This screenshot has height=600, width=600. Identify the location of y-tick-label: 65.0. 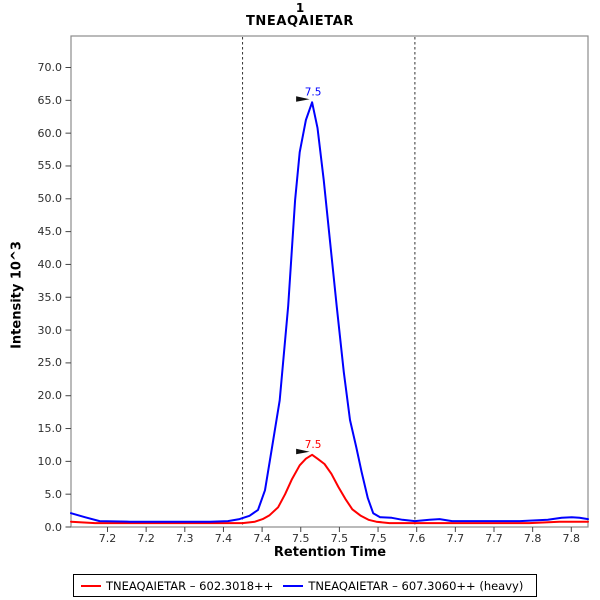
(50, 100).